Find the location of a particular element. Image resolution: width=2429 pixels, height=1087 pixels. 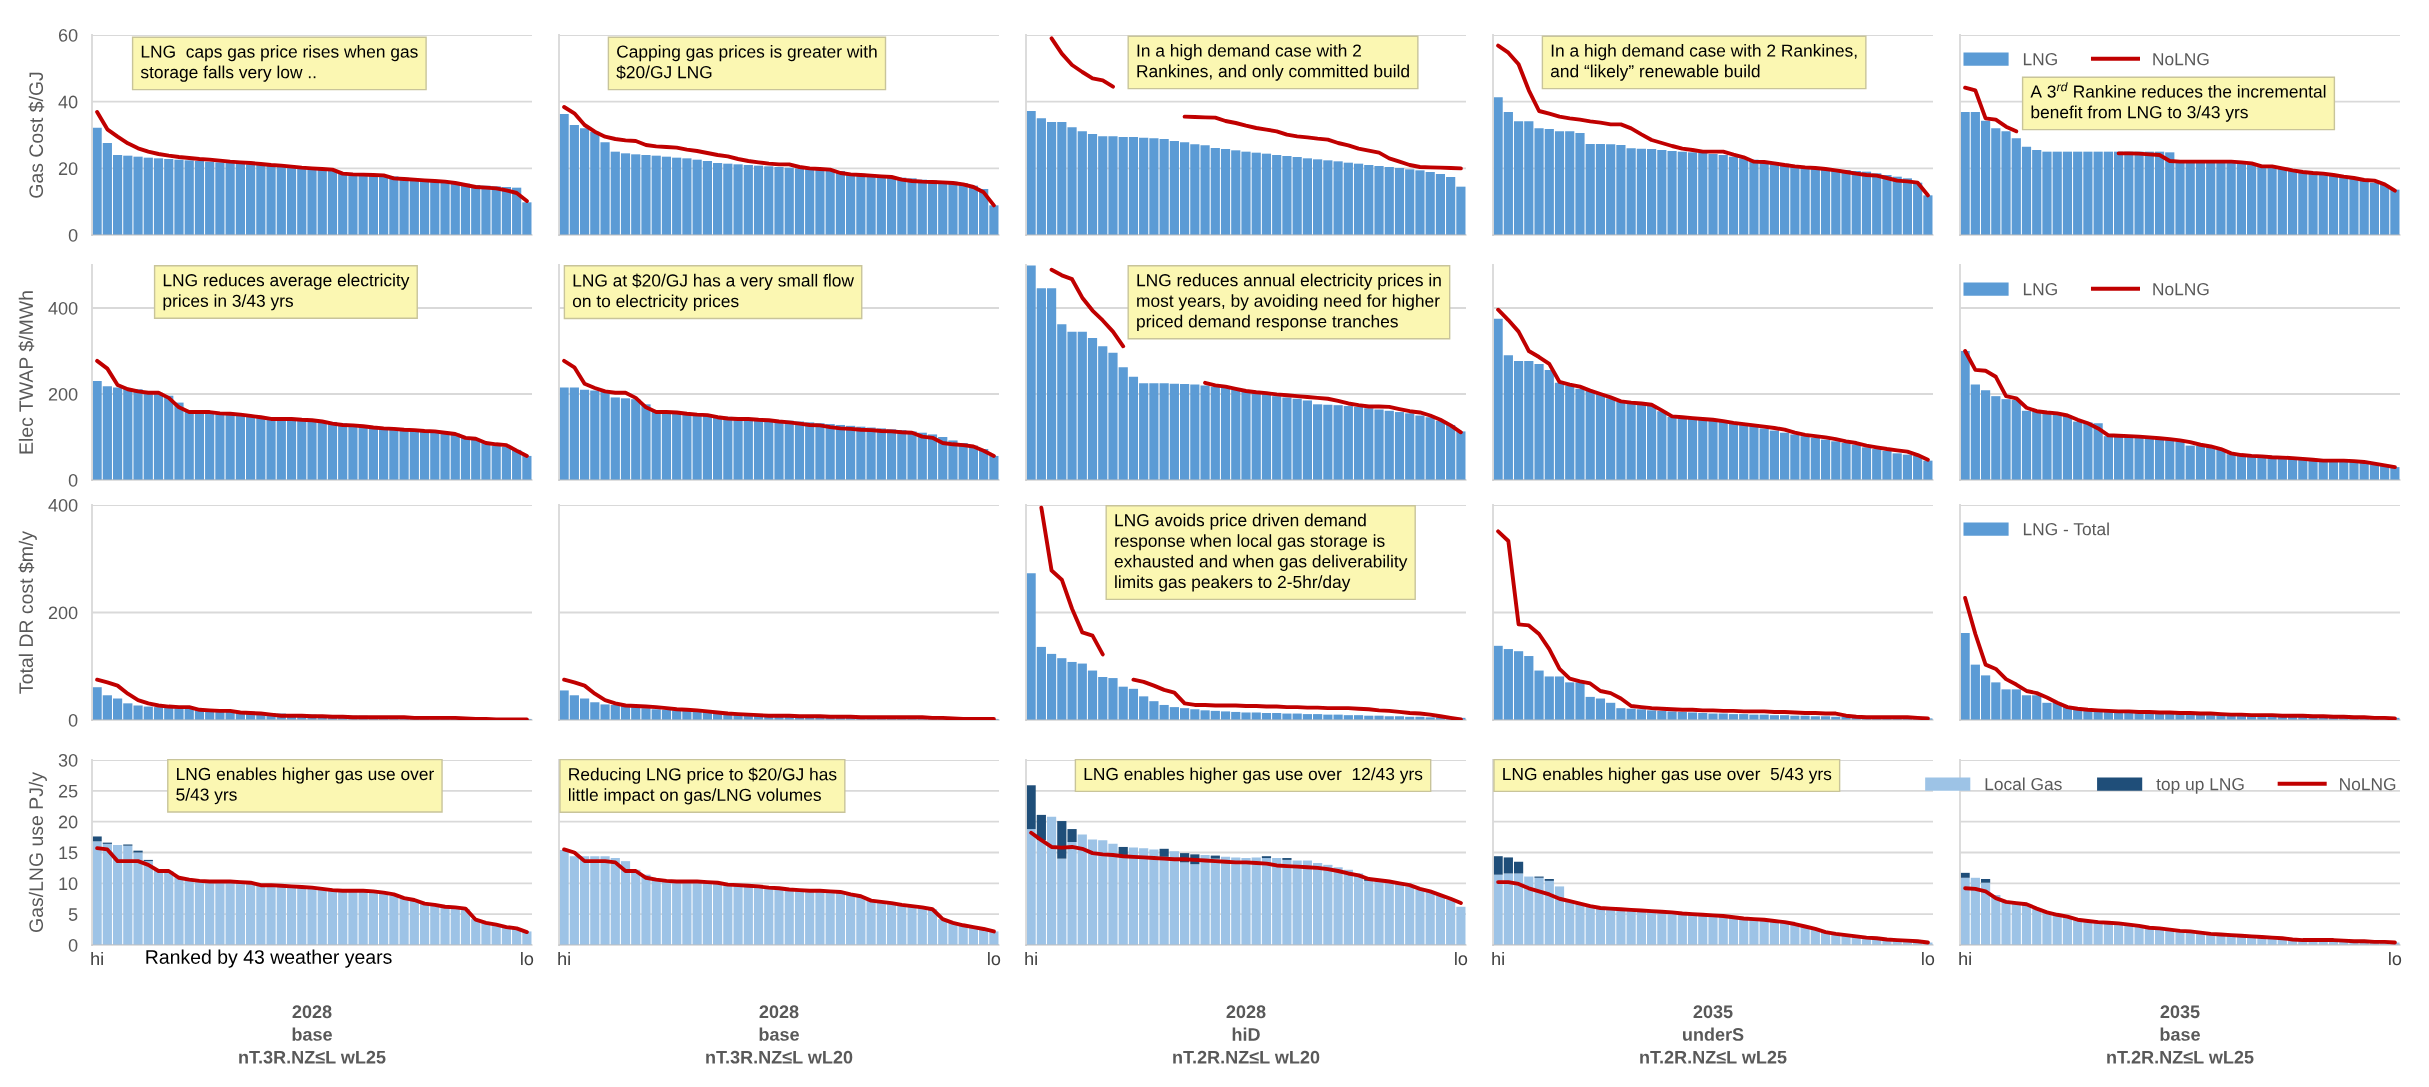

x-axis-title: 2035 base nT.2R.NZ≤L wL25 is located at coordinates (2180, 1034).